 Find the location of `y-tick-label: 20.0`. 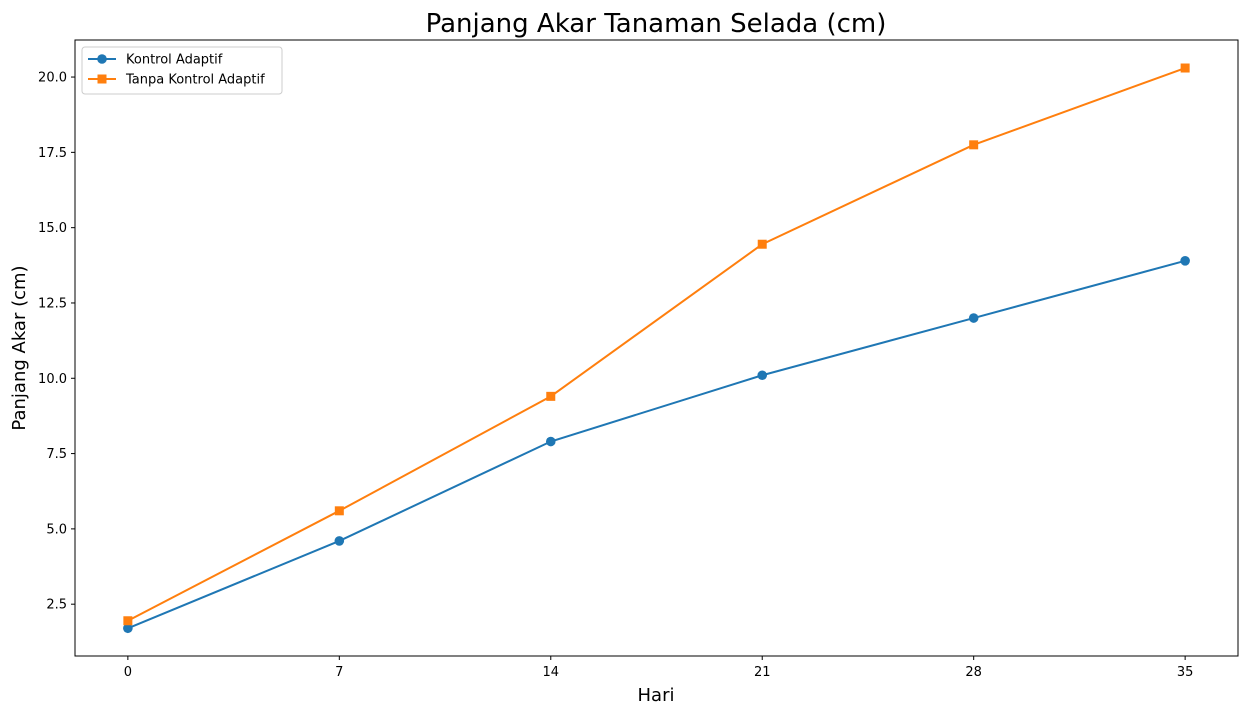

y-tick-label: 20.0 is located at coordinates (52, 78).